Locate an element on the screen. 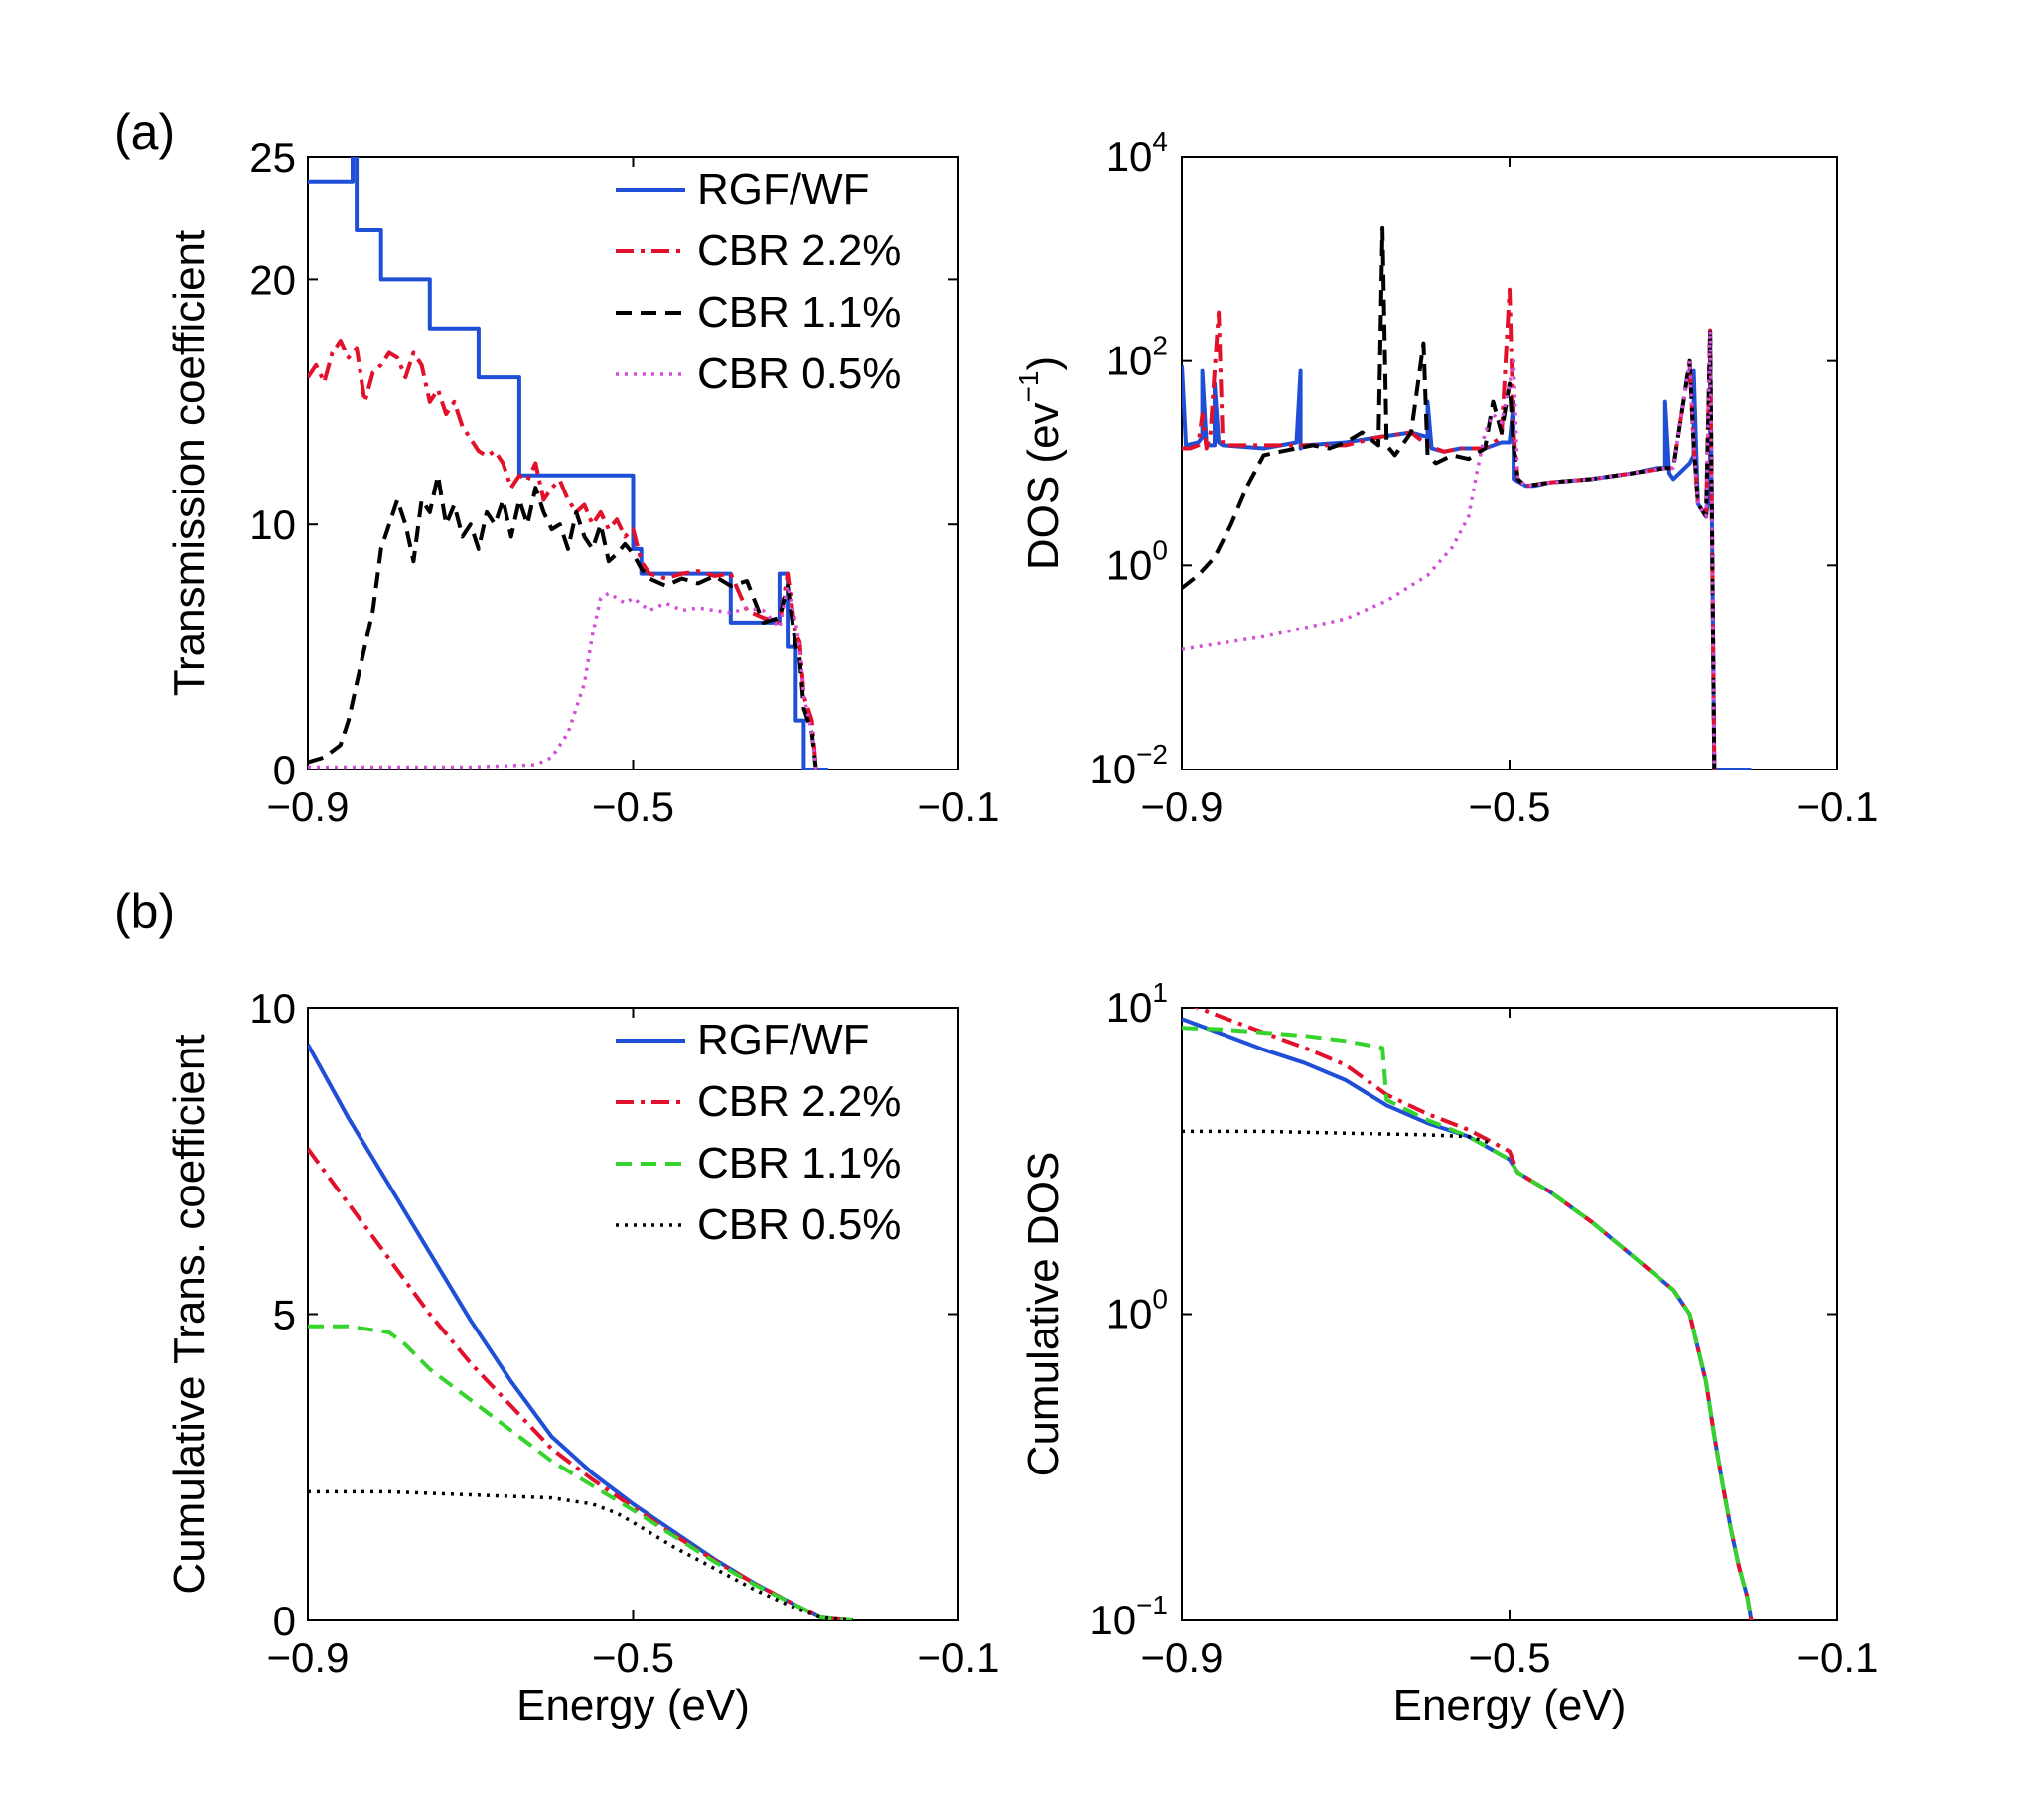  y-axis-title: Cumulative Trans. coefficient is located at coordinates (189, 1314).